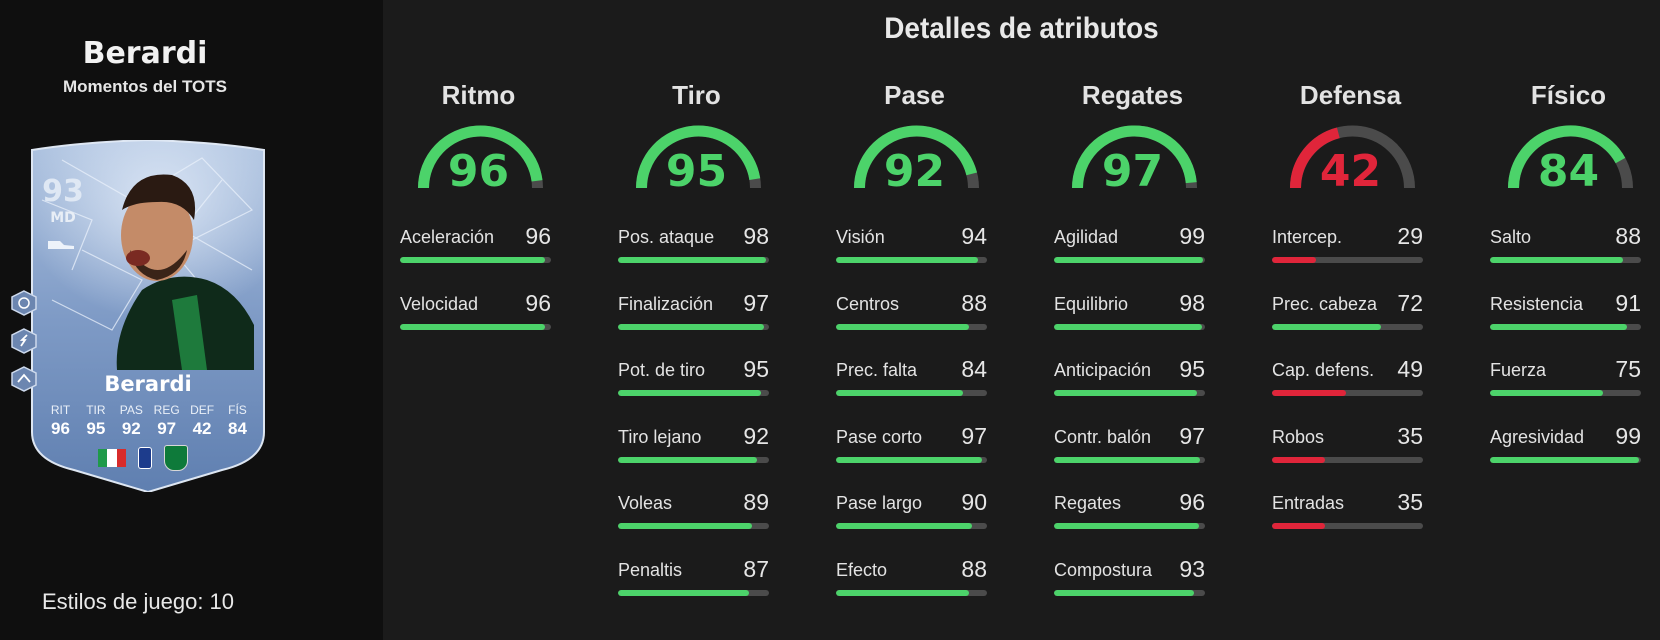  What do you see at coordinates (1132, 513) in the screenshot?
I see `attribute-row: Regates 96` at bounding box center [1132, 513].